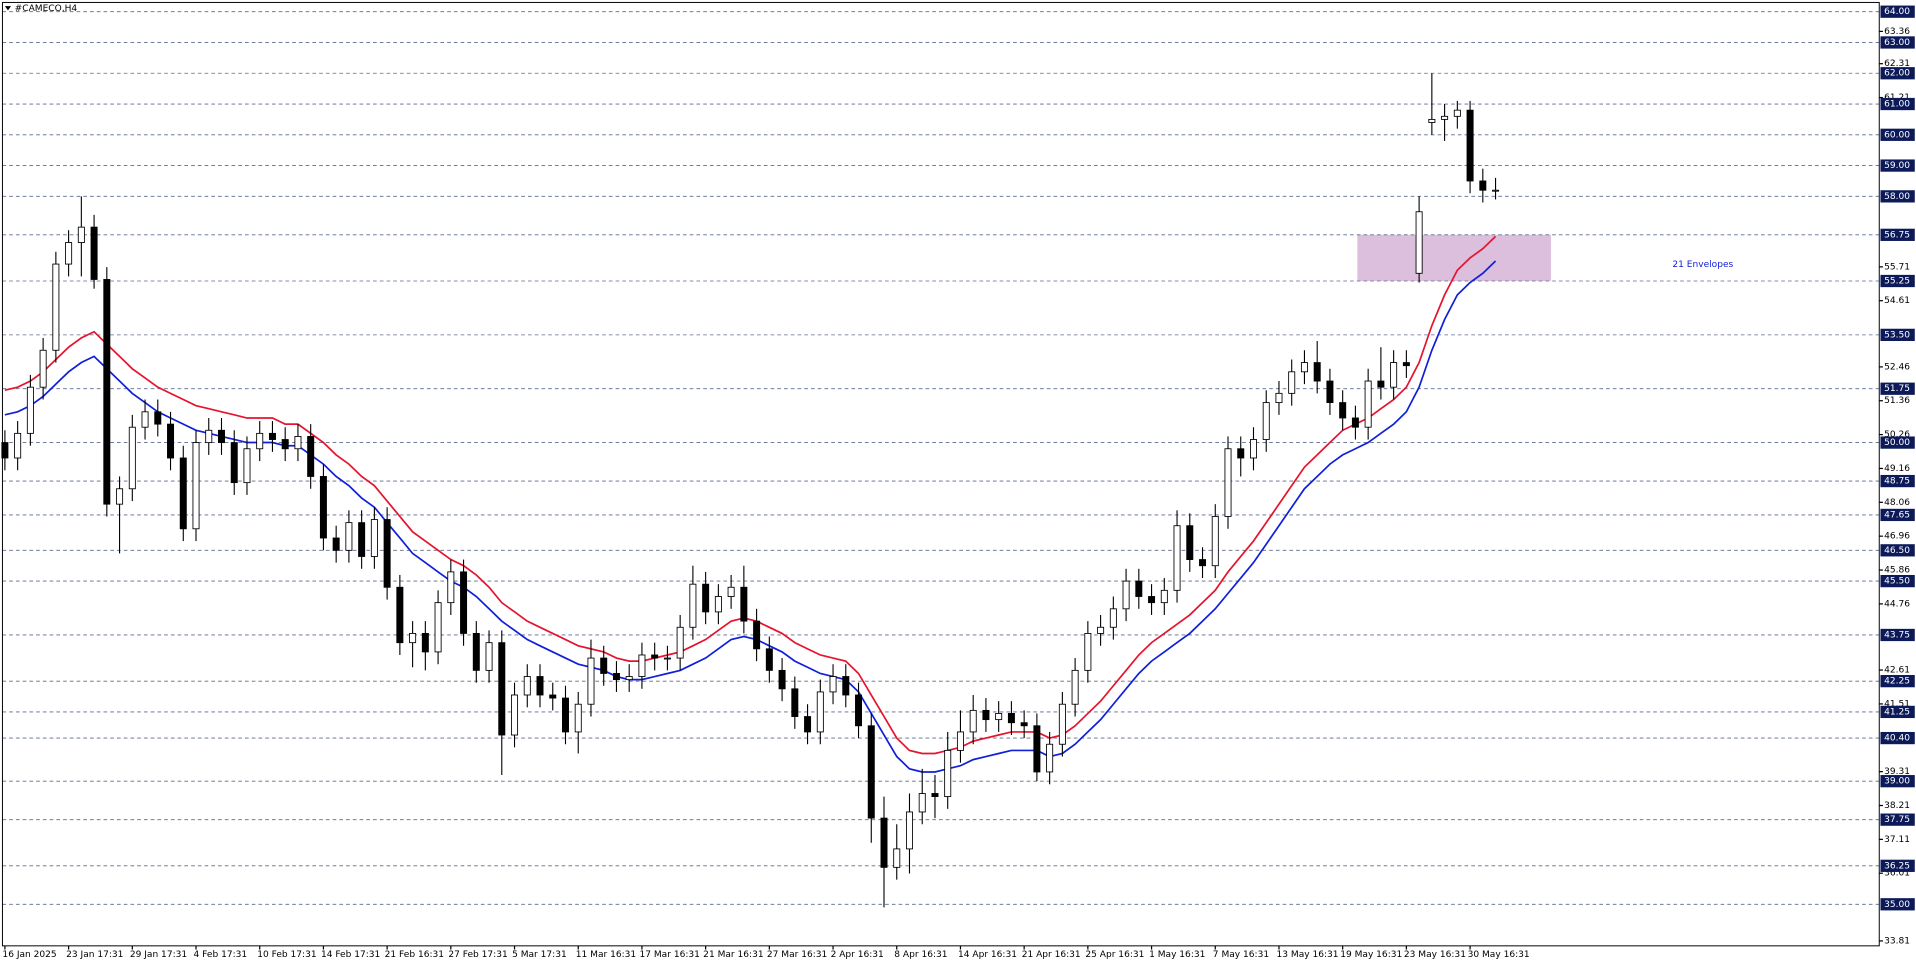 This screenshot has height=963, width=1916. Describe the element at coordinates (1897, 806) in the screenshot. I see `y-tick-label: 38.21` at that location.